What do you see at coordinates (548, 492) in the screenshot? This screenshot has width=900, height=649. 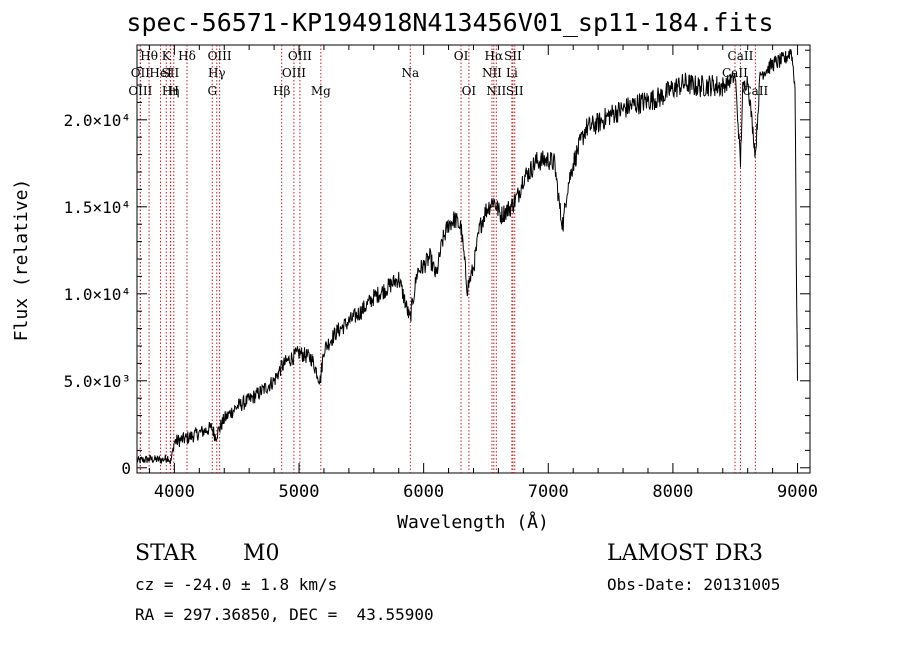 I see `x-tick-label: 7000` at bounding box center [548, 492].